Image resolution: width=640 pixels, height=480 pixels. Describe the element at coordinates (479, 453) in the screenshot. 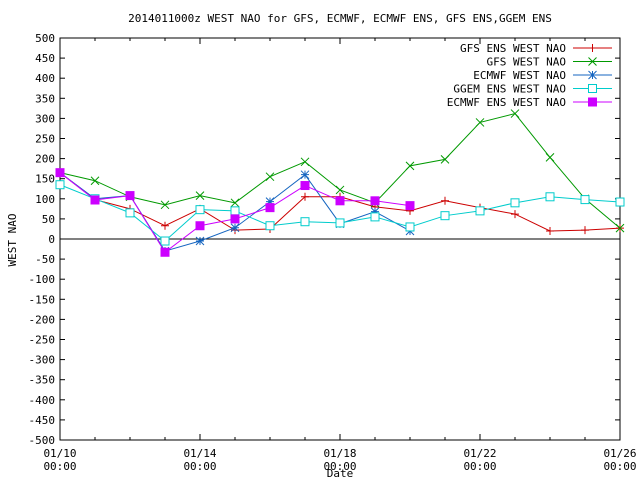

I see `x-tick-label-date: 01/22` at that location.